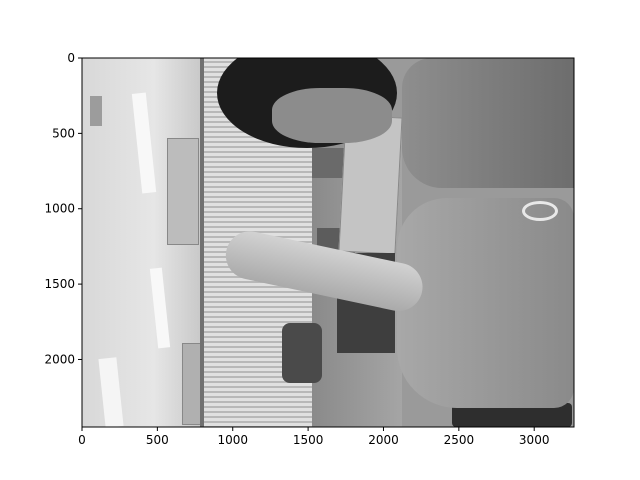  I want to click on x-tick-label: 1500, so click(308, 440).